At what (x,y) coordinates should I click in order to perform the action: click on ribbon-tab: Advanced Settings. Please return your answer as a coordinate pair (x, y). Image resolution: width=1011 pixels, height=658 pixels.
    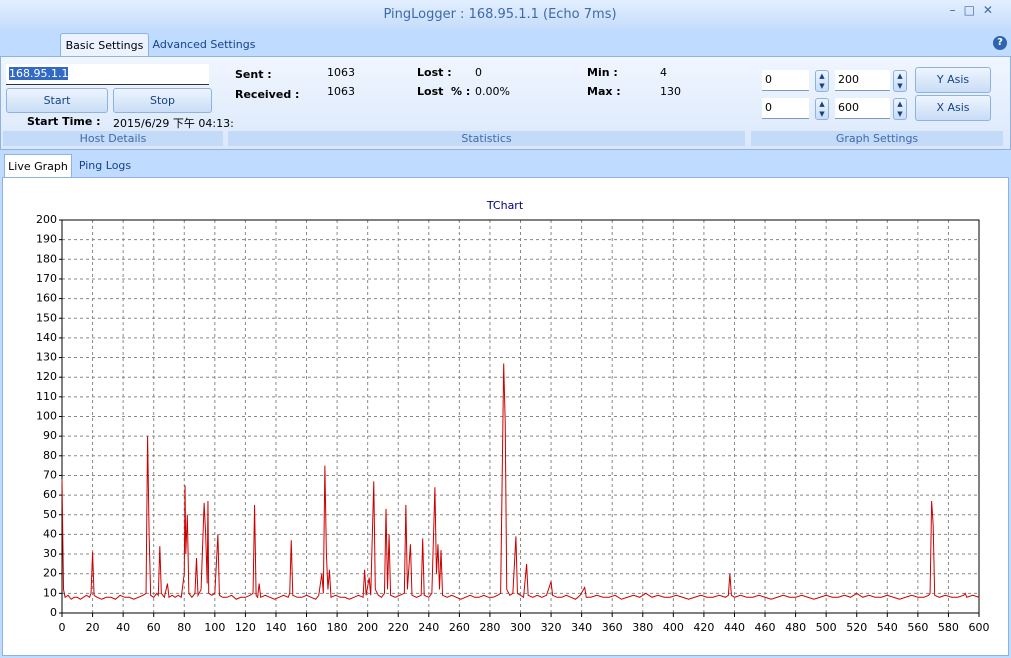
    Looking at the image, I should click on (204, 44).